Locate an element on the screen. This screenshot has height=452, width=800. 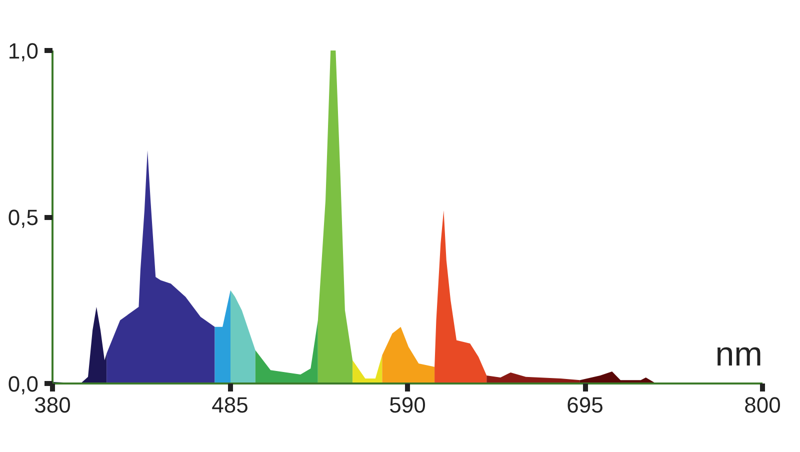
x-axis-title: nm is located at coordinates (739, 355).